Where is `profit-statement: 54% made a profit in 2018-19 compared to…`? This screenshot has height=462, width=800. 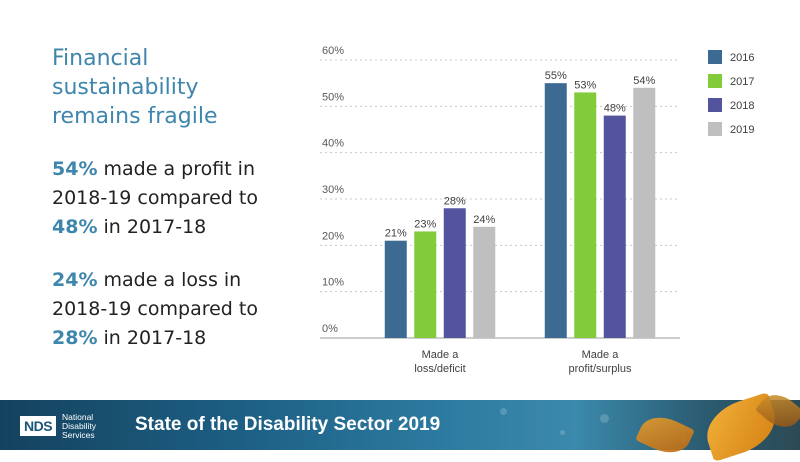
profit-statement: 54% made a profit in 2018-19 compared to… is located at coordinates (172, 198).